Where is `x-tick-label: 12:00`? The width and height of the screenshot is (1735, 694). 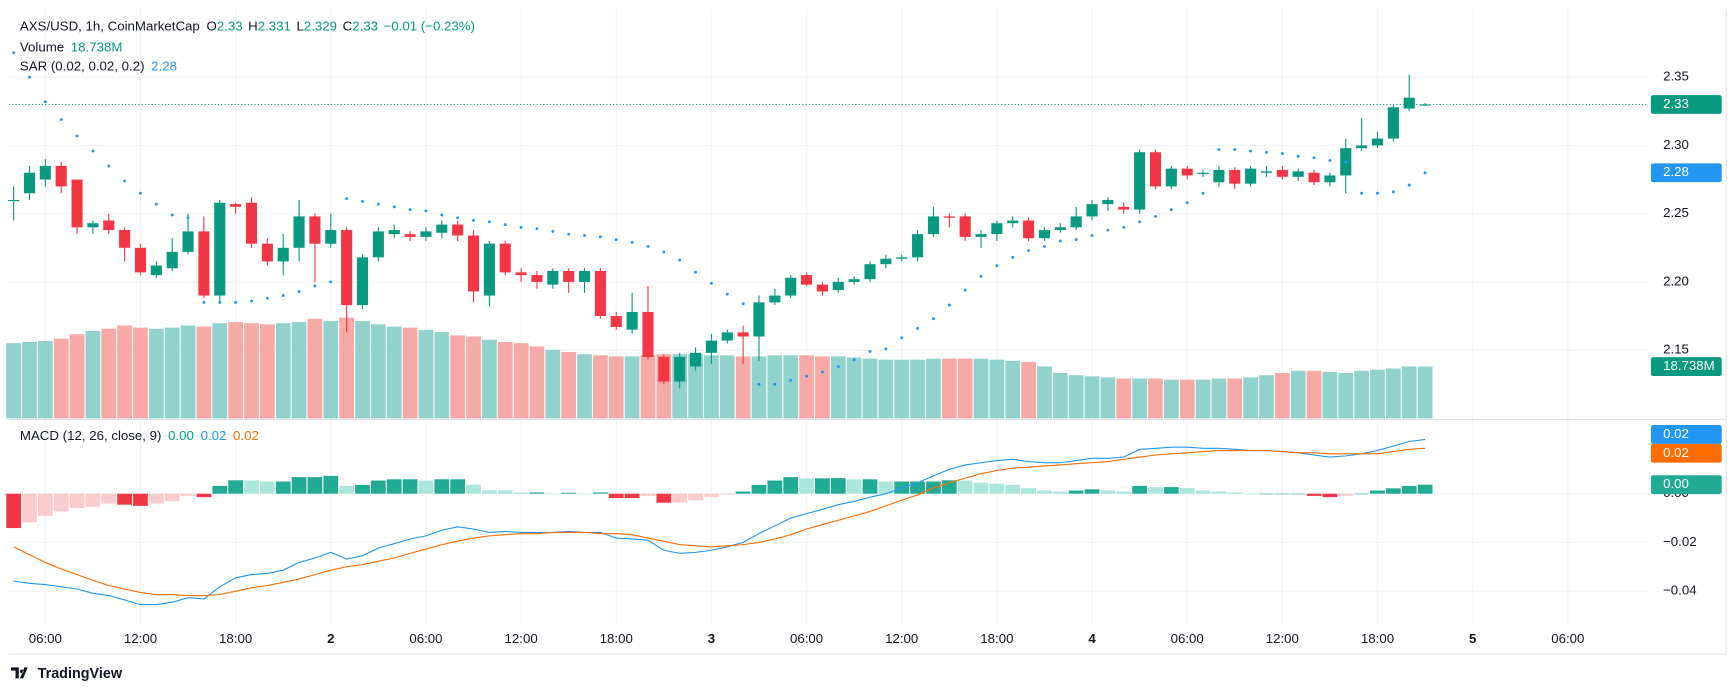
x-tick-label: 12:00 is located at coordinates (1282, 638).